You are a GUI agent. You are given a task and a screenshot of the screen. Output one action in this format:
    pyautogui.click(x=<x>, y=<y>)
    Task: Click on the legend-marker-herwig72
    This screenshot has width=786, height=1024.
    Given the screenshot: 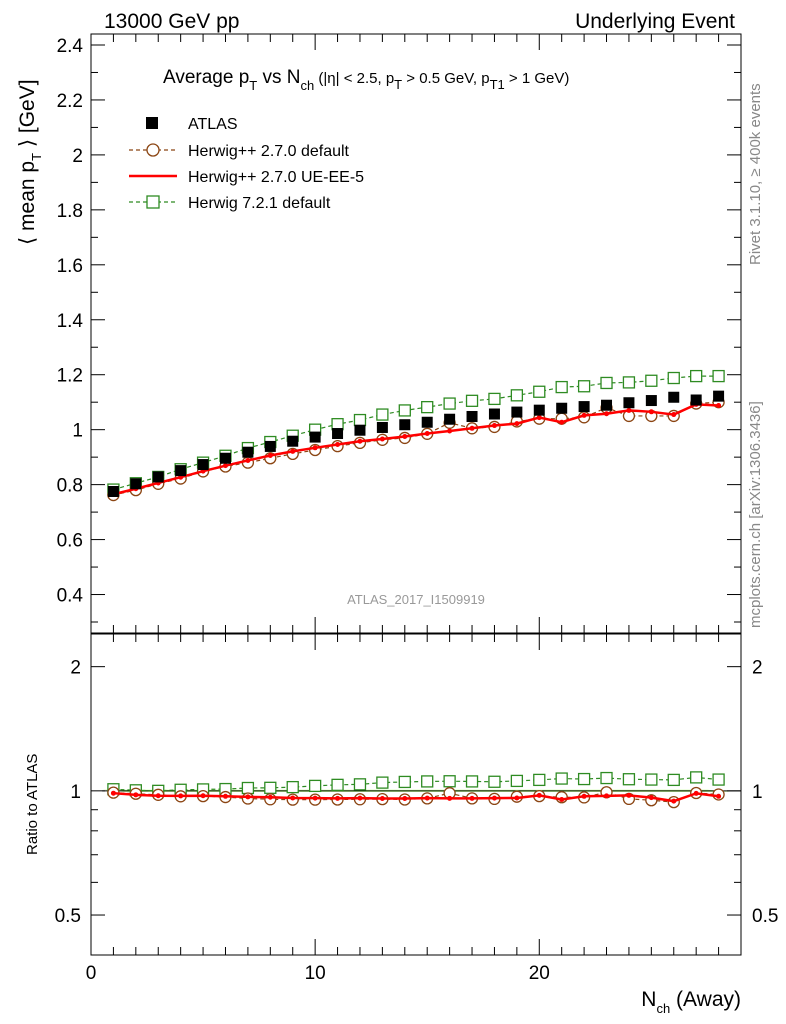 What is the action you would take?
    pyautogui.click(x=153, y=202)
    